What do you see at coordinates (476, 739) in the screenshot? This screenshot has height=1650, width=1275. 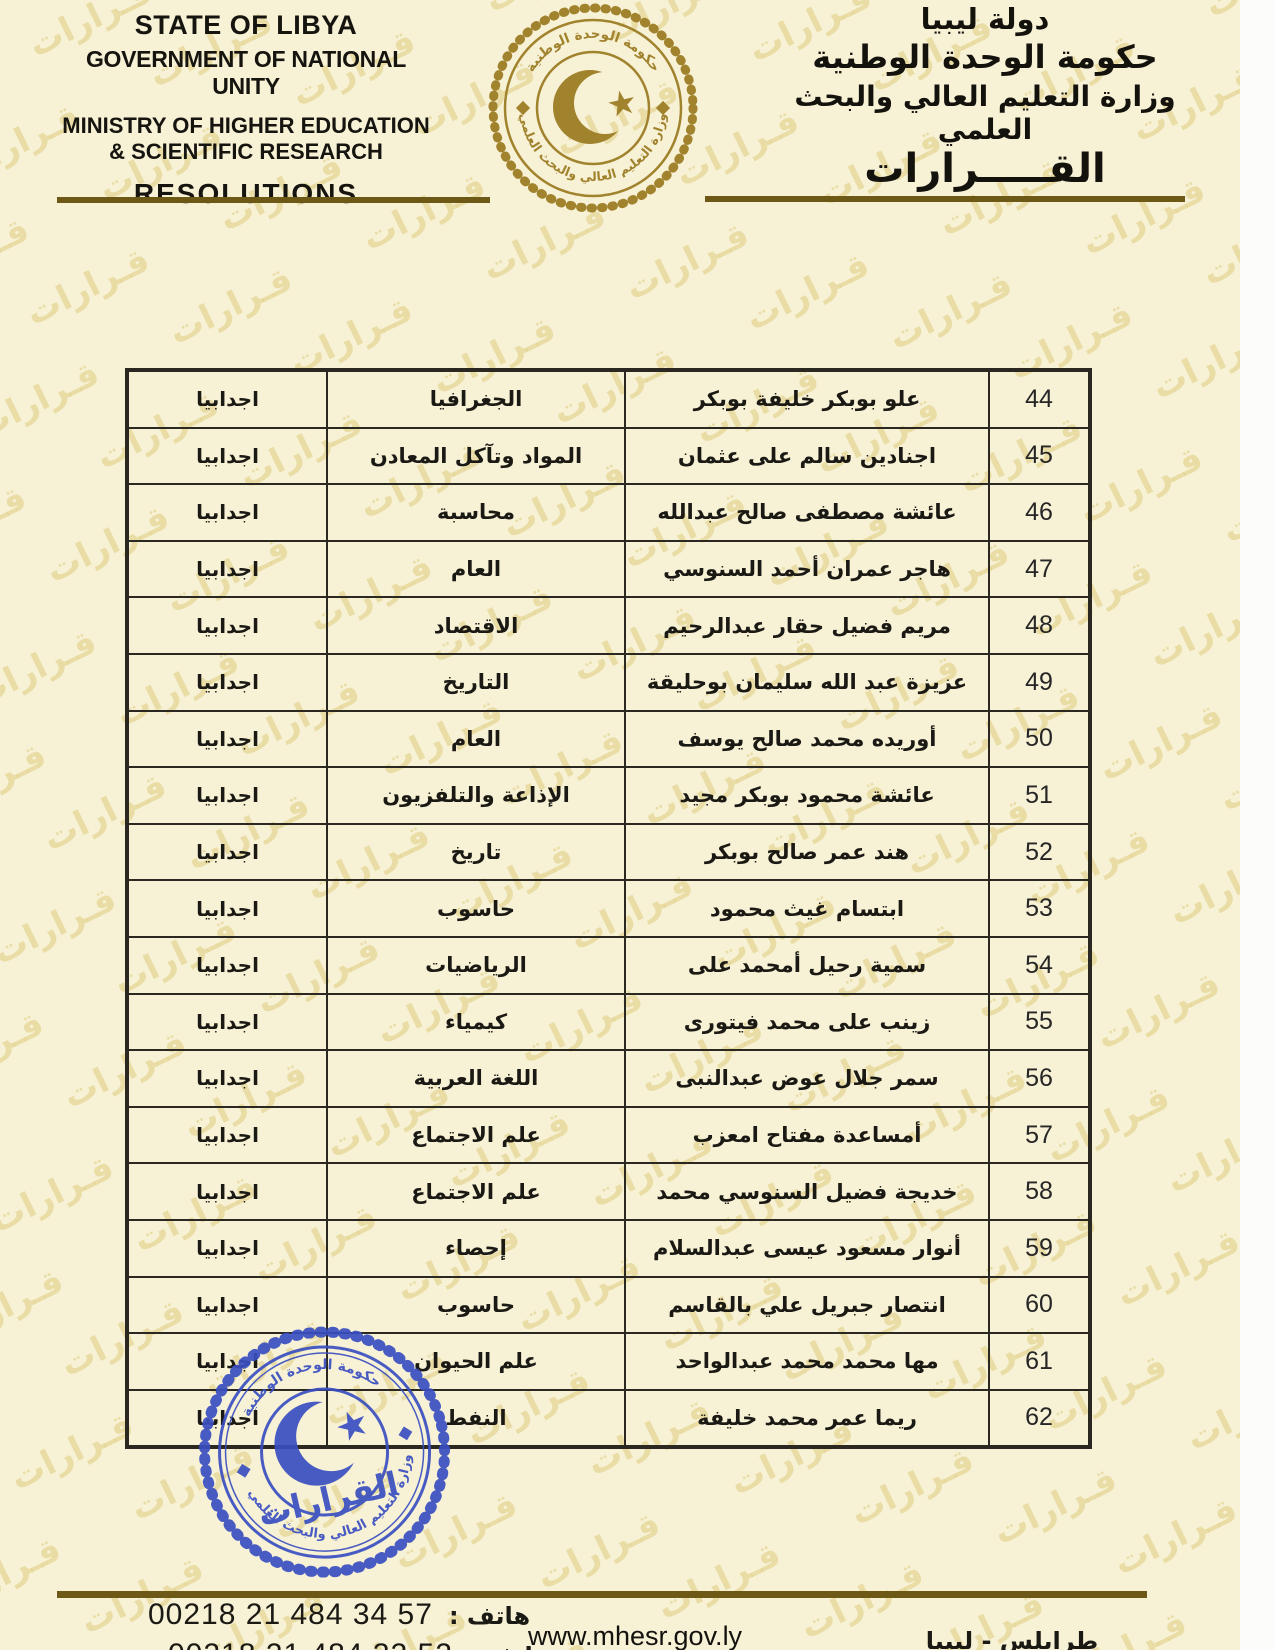 I see `subject-cell: العام` at bounding box center [476, 739].